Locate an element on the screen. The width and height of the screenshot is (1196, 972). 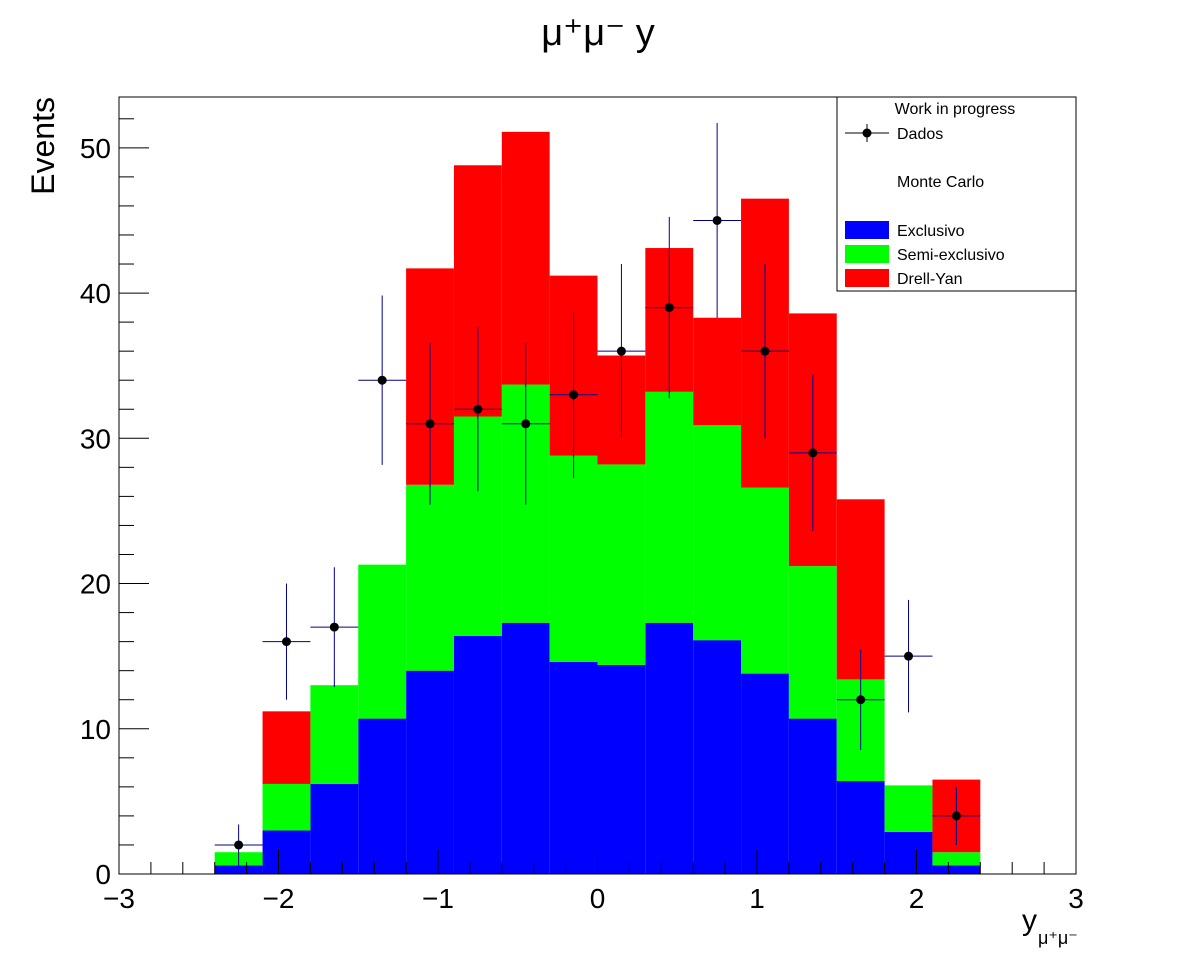
y-tick-label: 50 is located at coordinates (95, 148).